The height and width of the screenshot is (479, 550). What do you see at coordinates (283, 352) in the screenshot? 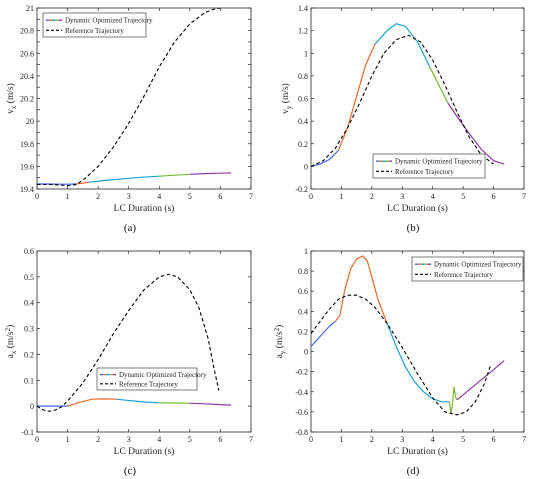
I see `y-axis-subscript: y` at bounding box center [283, 352].